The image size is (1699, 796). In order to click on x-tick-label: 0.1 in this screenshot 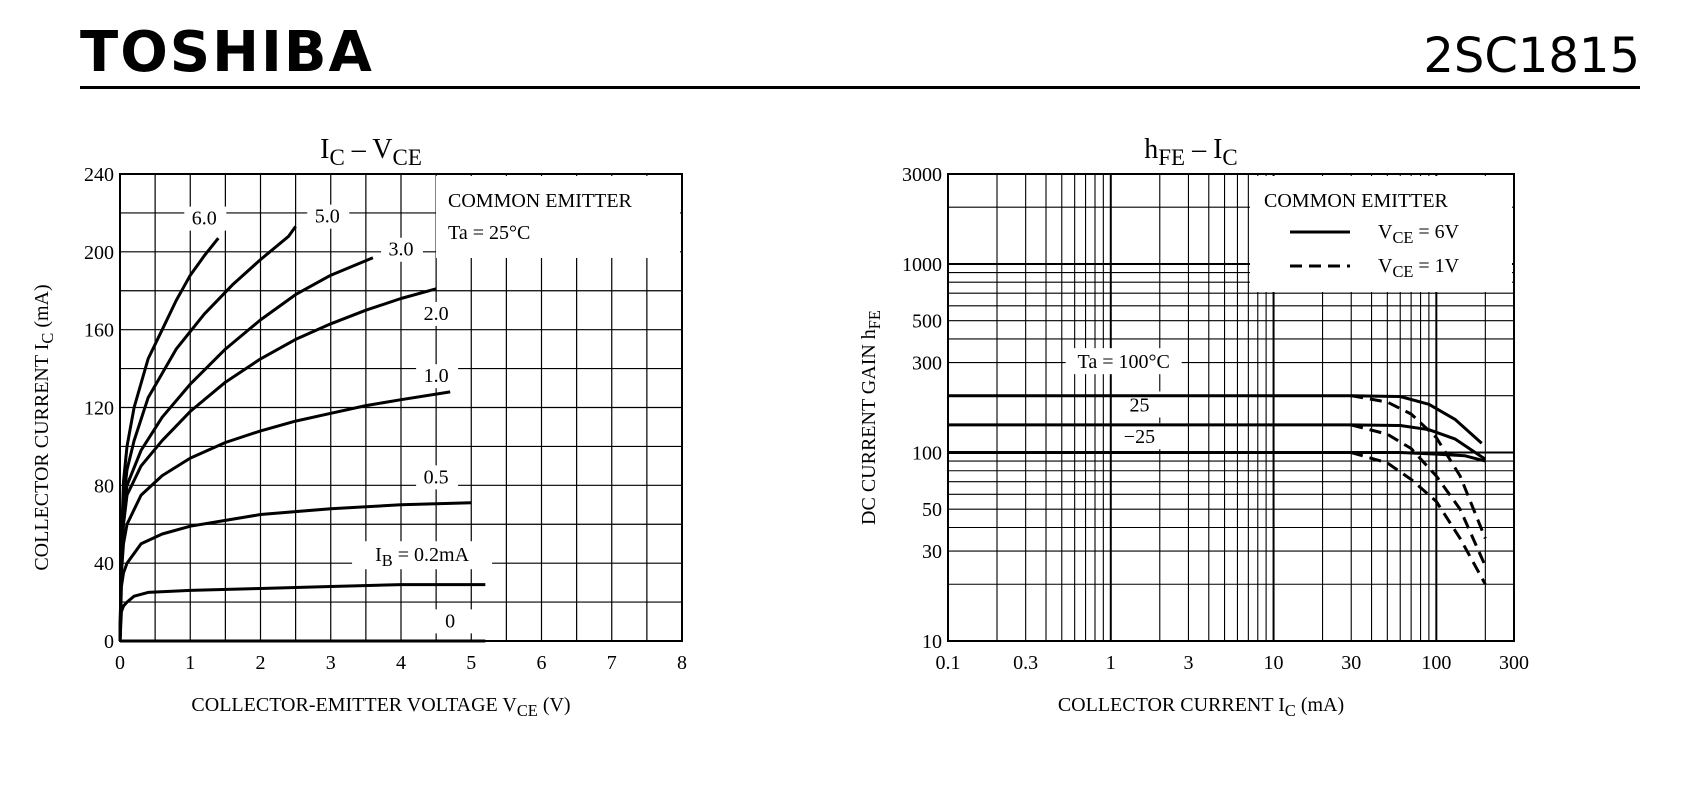, I will do `click(948, 663)`.